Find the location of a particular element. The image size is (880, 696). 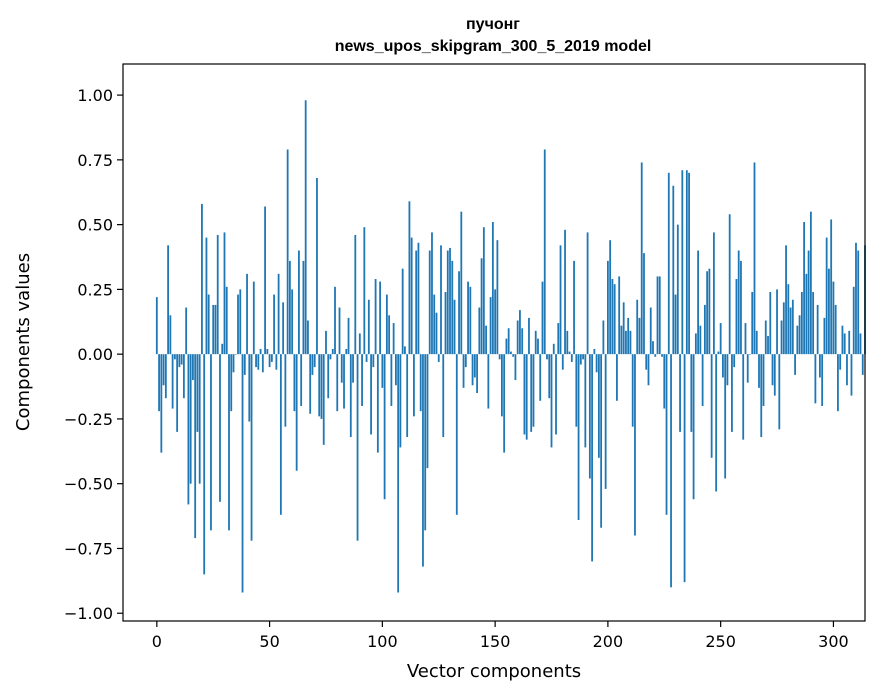

y-tick-label: −0.50 is located at coordinates (88, 484).